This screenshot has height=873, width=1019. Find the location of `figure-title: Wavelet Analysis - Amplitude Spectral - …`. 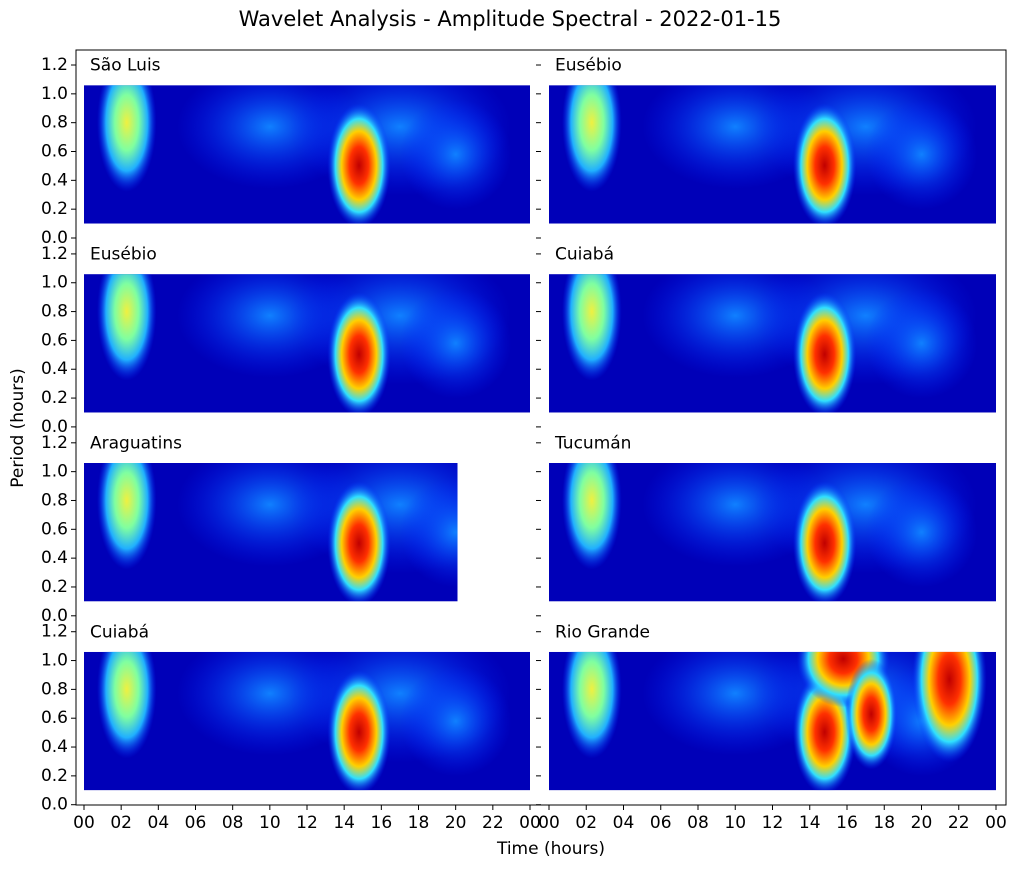

figure-title: Wavelet Analysis - Amplitude Spectral - … is located at coordinates (510, 19).